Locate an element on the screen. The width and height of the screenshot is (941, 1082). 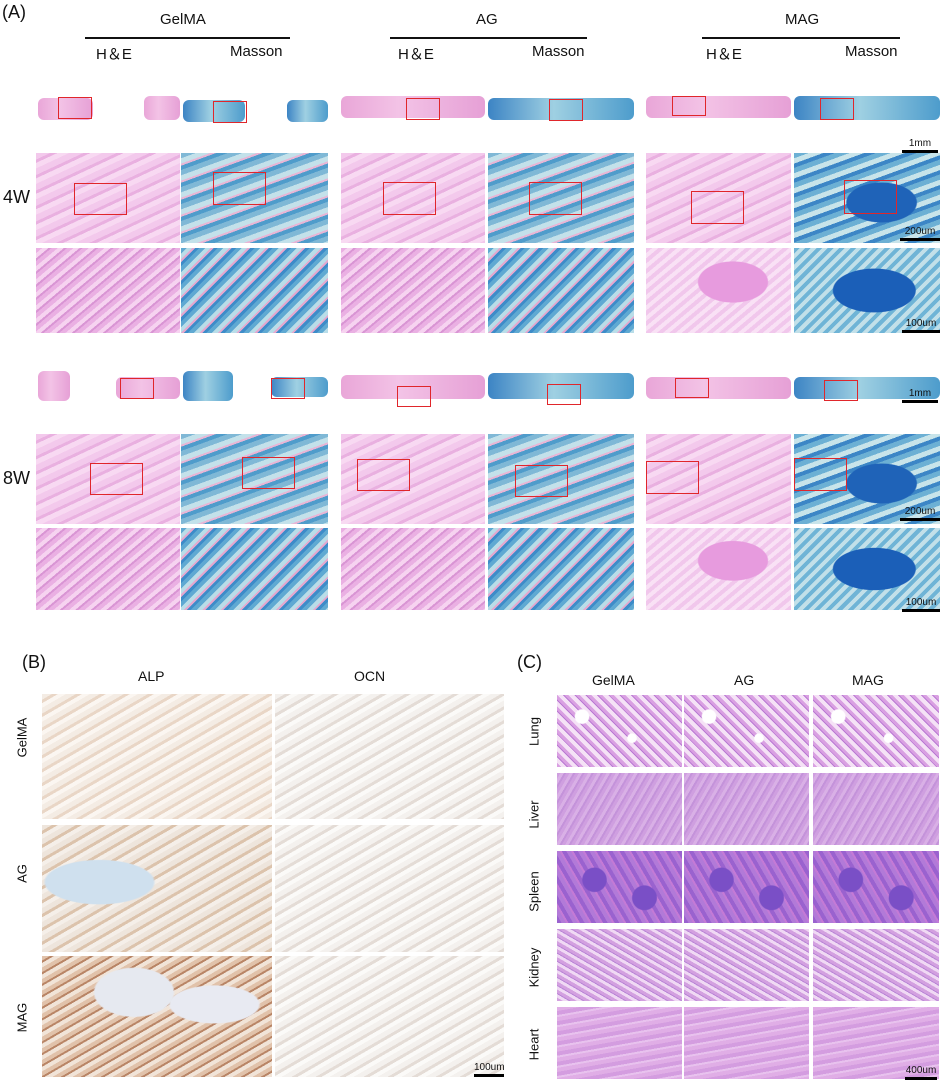
stain-masson-gelma: Masson is located at coordinates (256, 51).